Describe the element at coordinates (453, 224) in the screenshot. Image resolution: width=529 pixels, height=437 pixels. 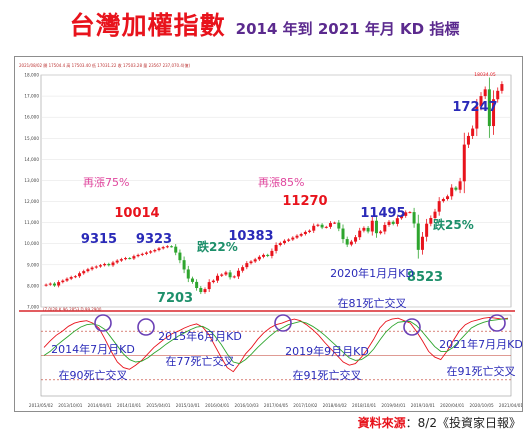
I see `drop-label: 跌25%` at that location.